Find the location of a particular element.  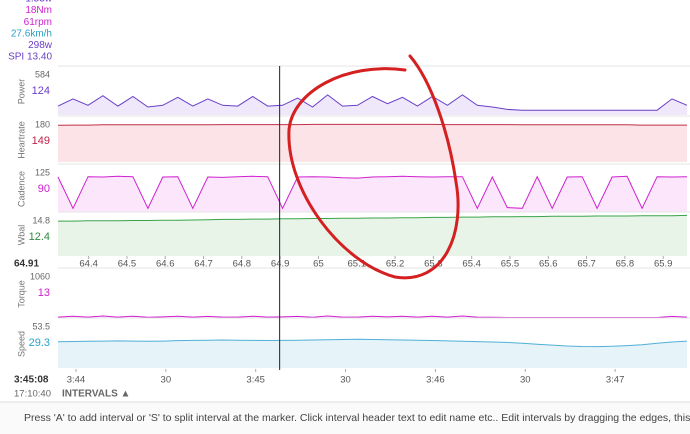

panel-max: 584 is located at coordinates (42, 74).